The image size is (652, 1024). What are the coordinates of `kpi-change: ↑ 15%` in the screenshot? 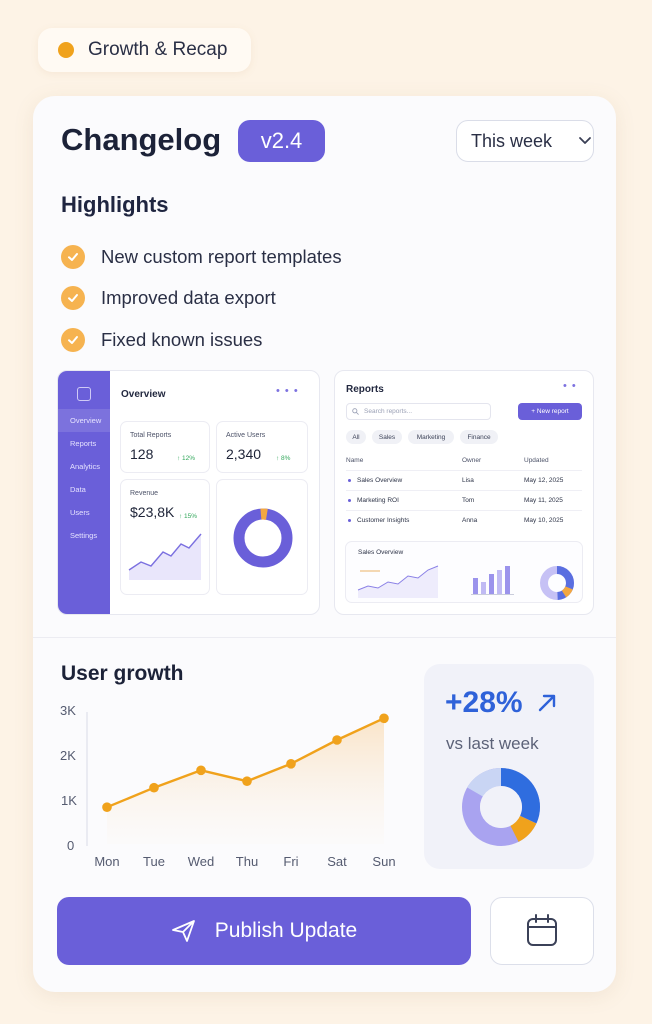 It's located at (188, 516).